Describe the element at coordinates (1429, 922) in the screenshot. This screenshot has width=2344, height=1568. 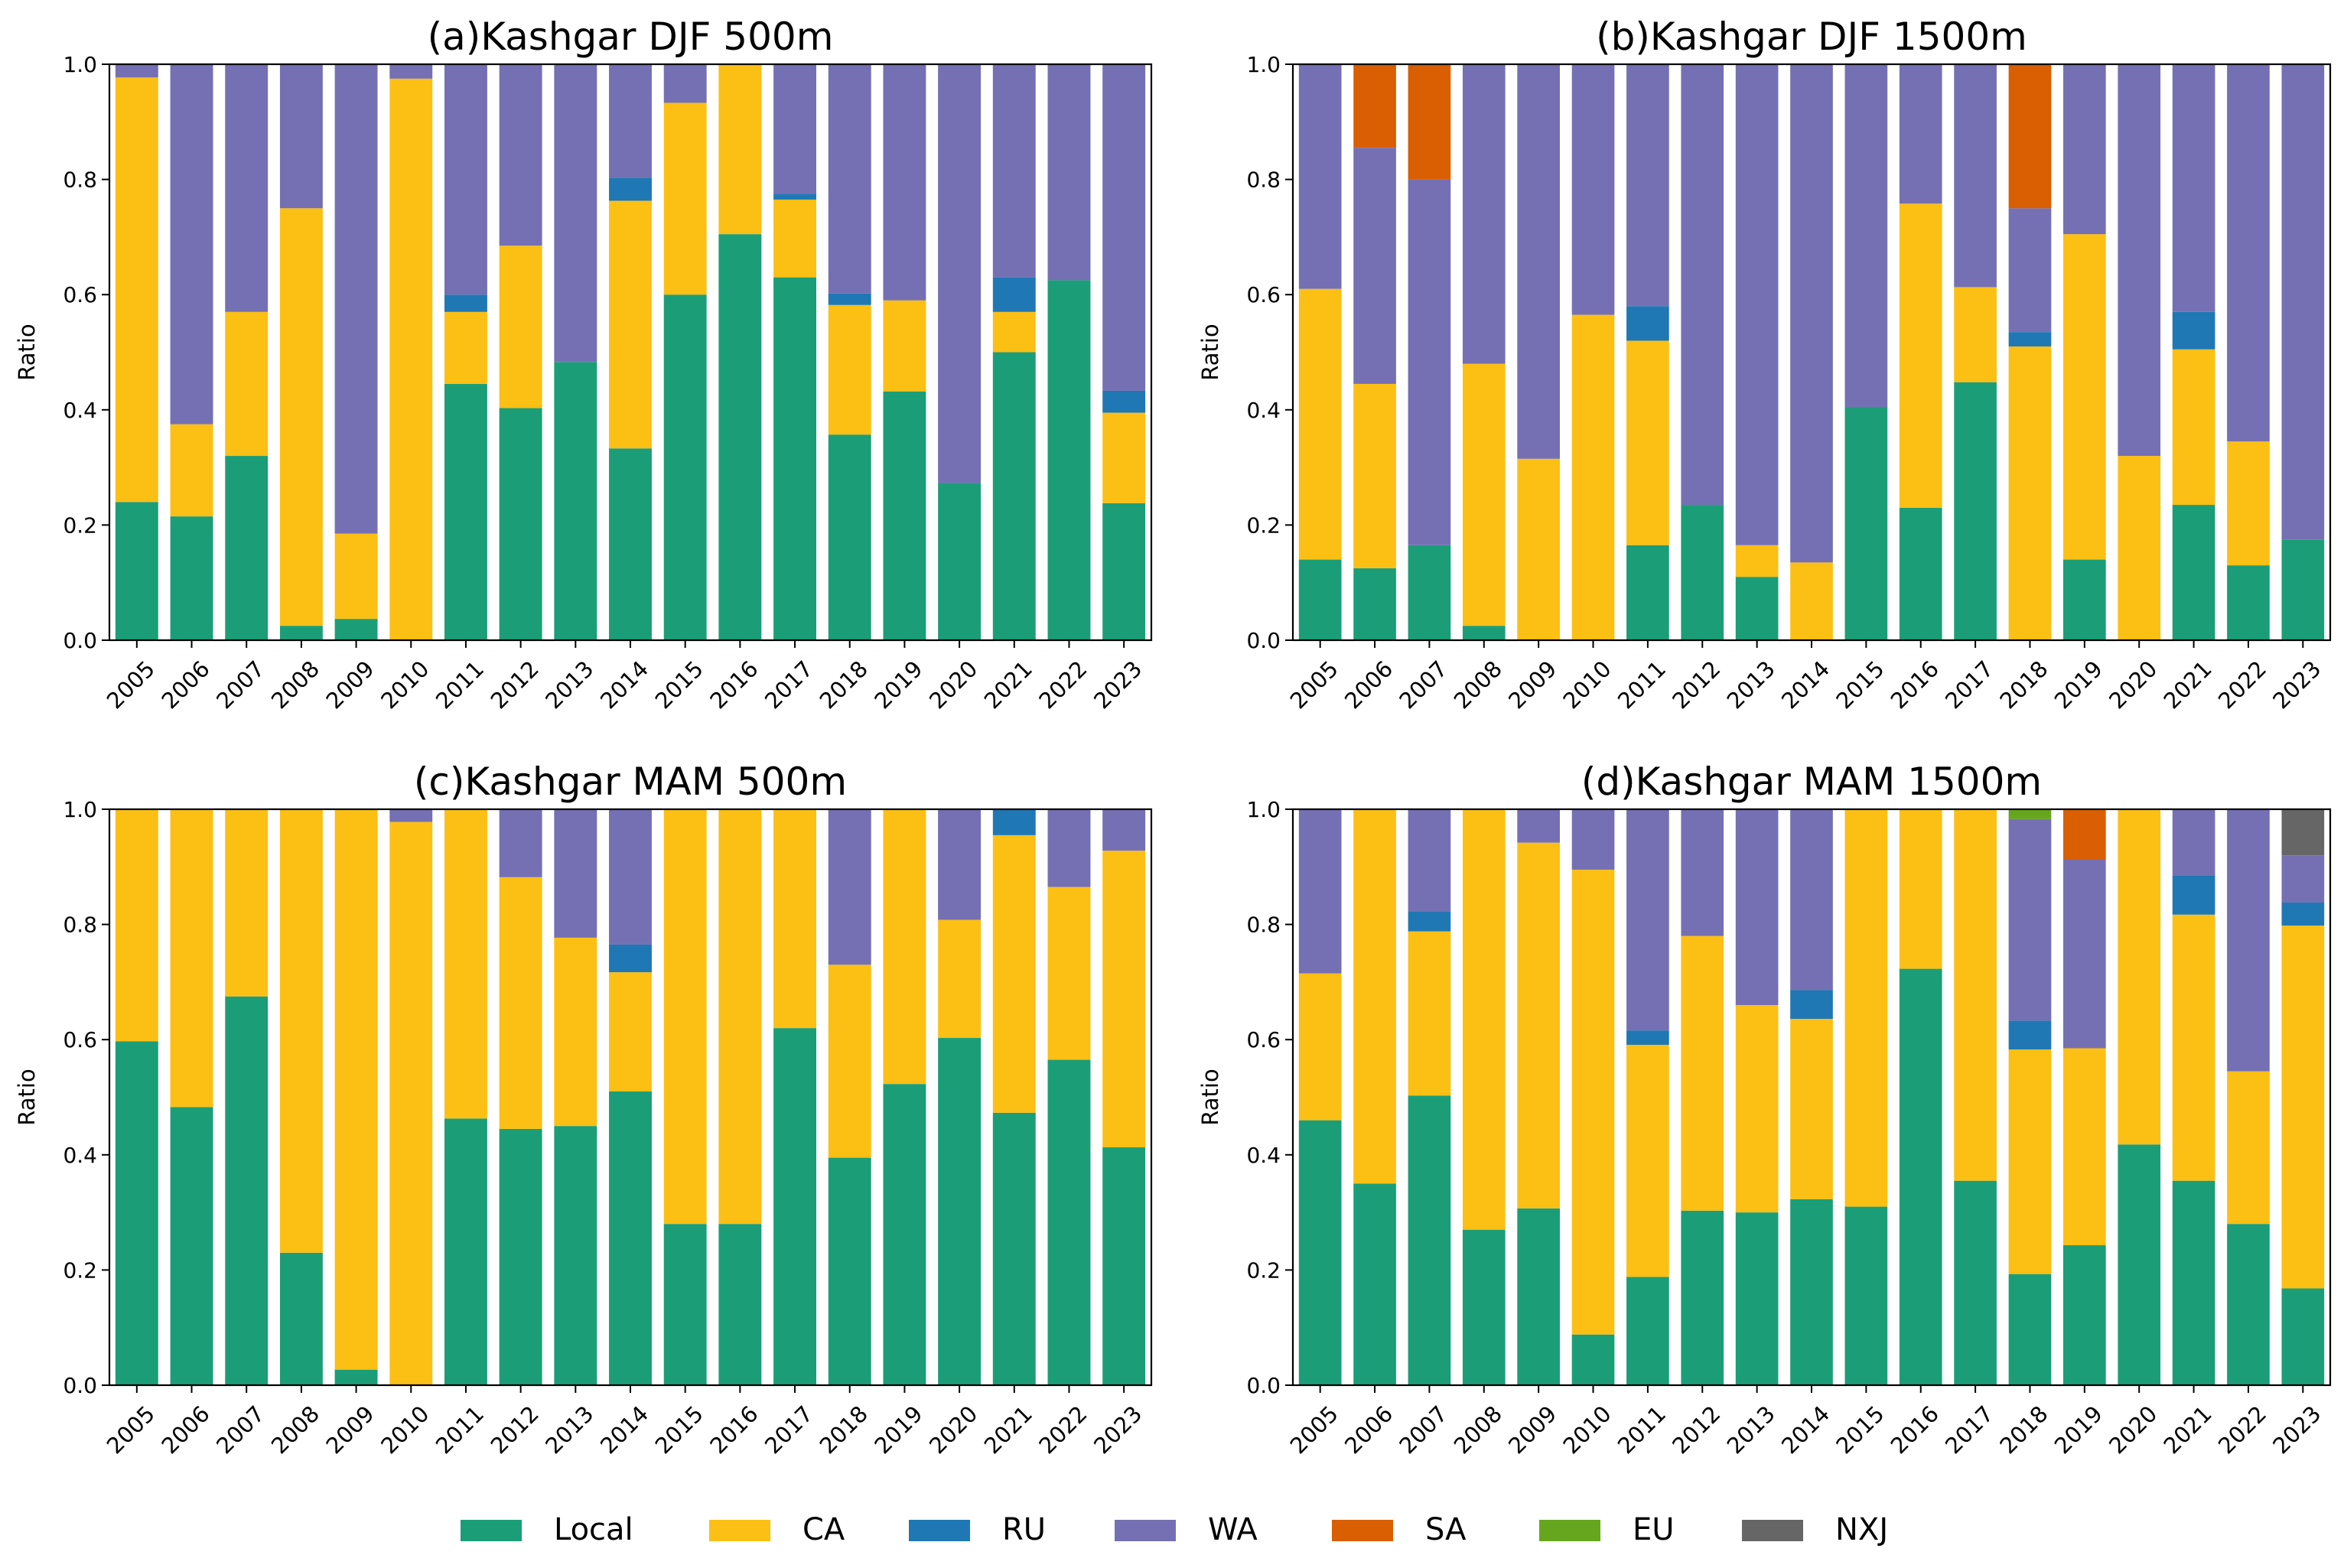
I see `bar-ru-2007` at that location.